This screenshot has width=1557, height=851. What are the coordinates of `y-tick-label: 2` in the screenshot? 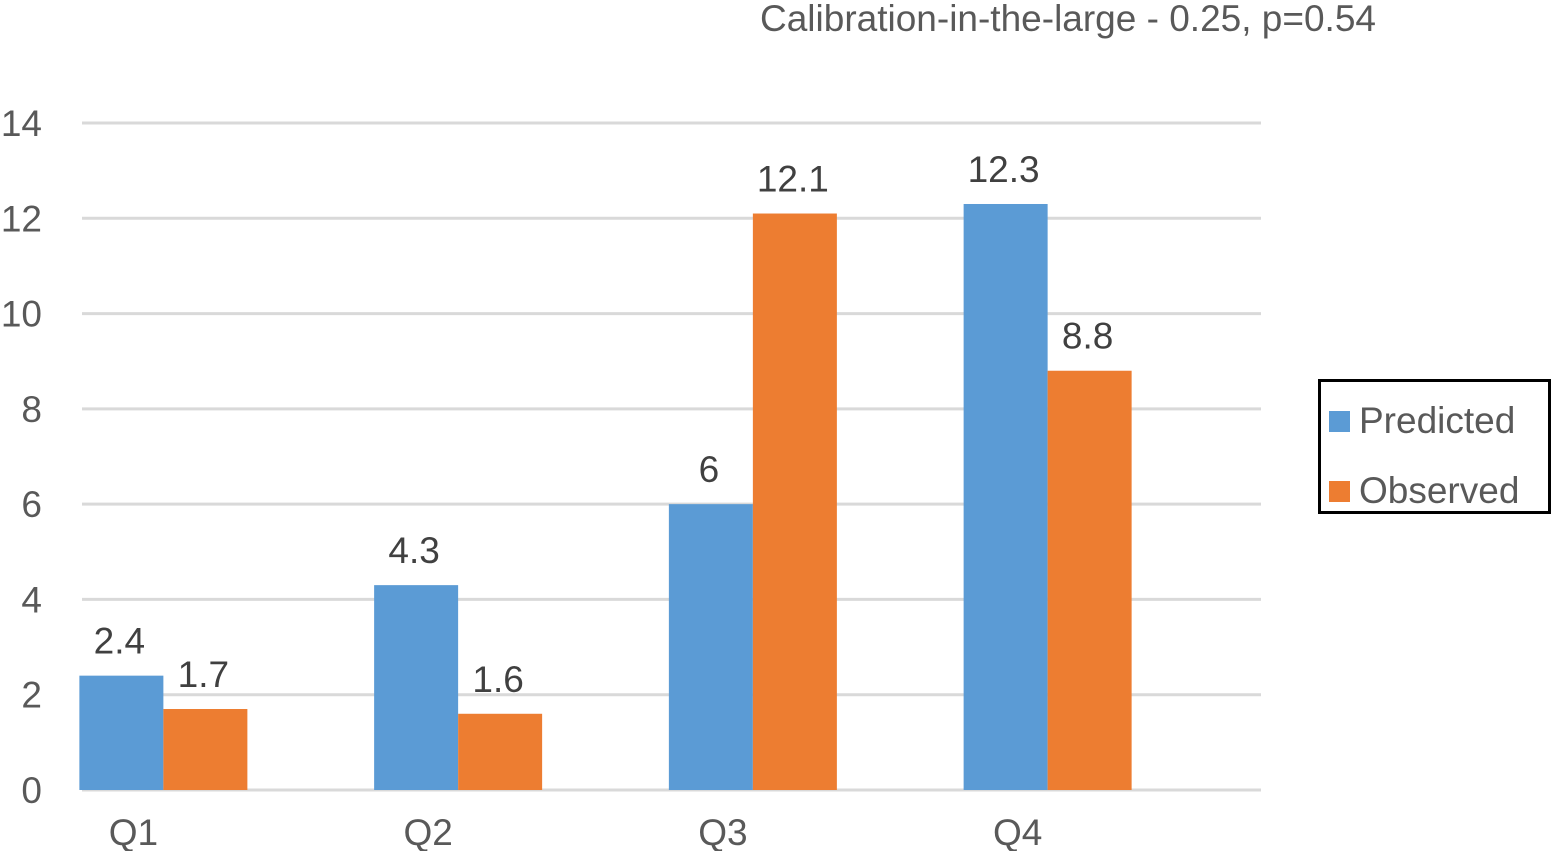 It's located at (31, 695).